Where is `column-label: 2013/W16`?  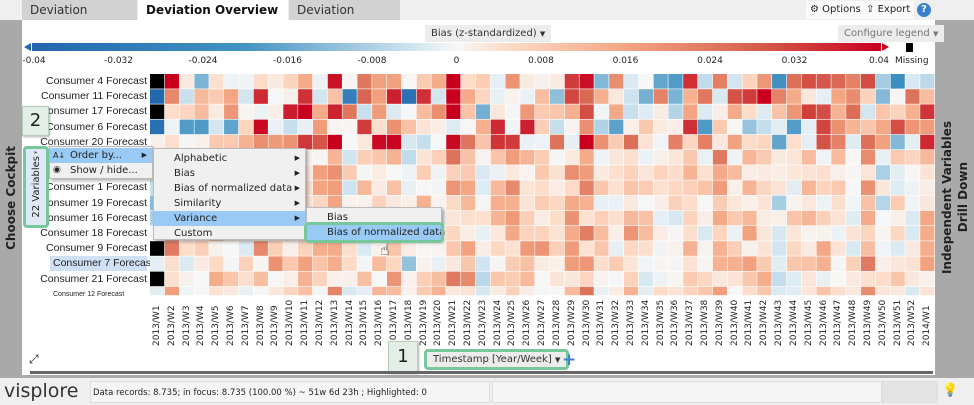 column-label: 2013/W16 is located at coordinates (379, 322).